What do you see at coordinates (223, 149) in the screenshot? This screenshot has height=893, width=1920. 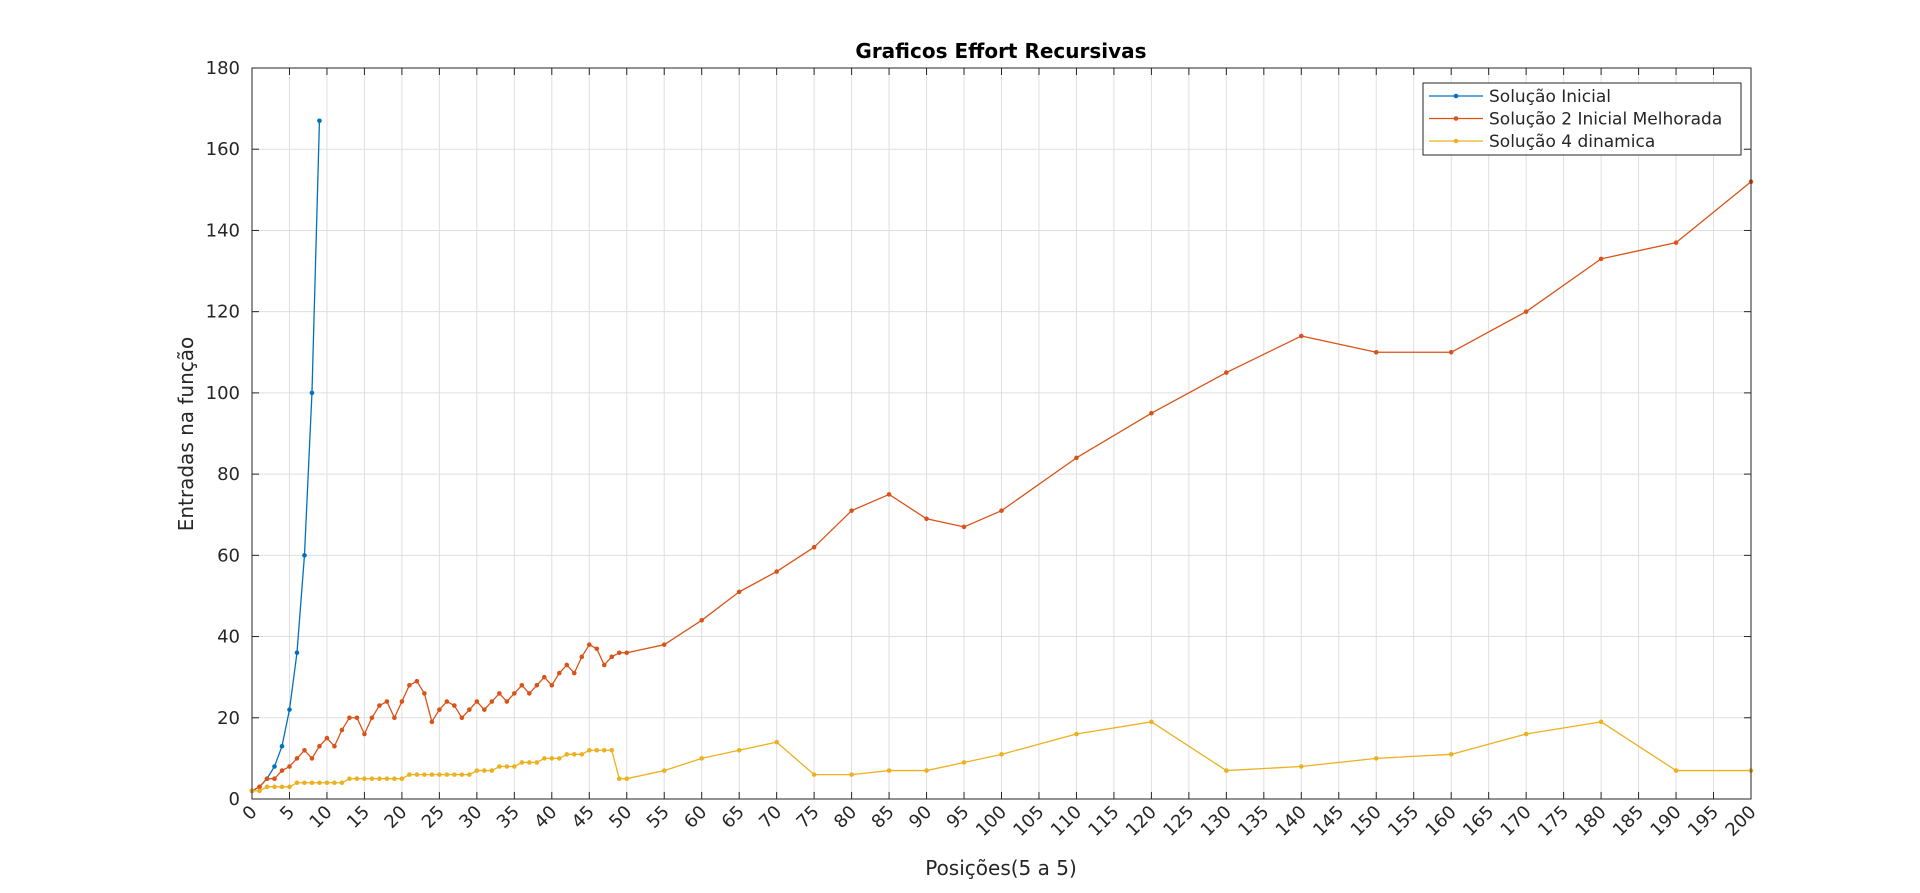 I see `y-tick-label: 160` at bounding box center [223, 149].